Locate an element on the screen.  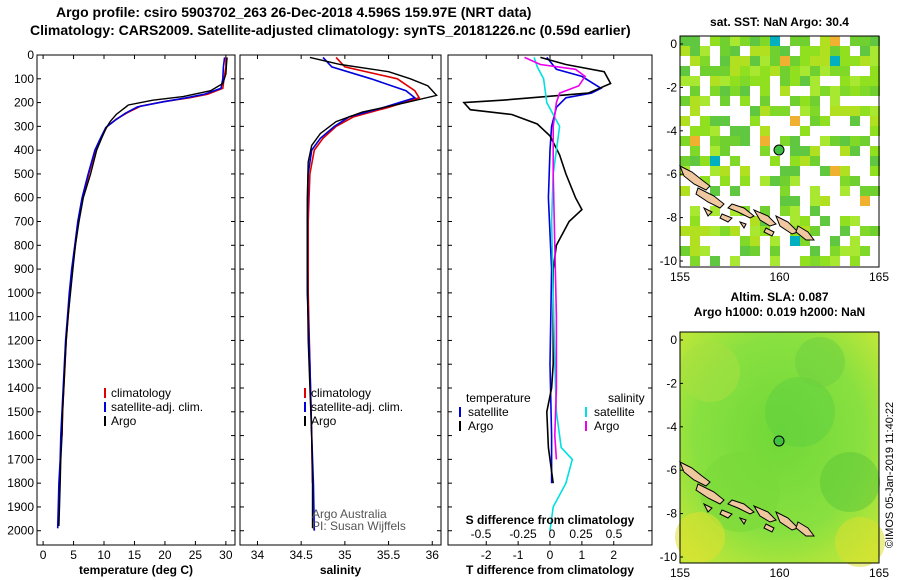
sal-xtick-label: 34.5 is located at coordinates (301, 555).